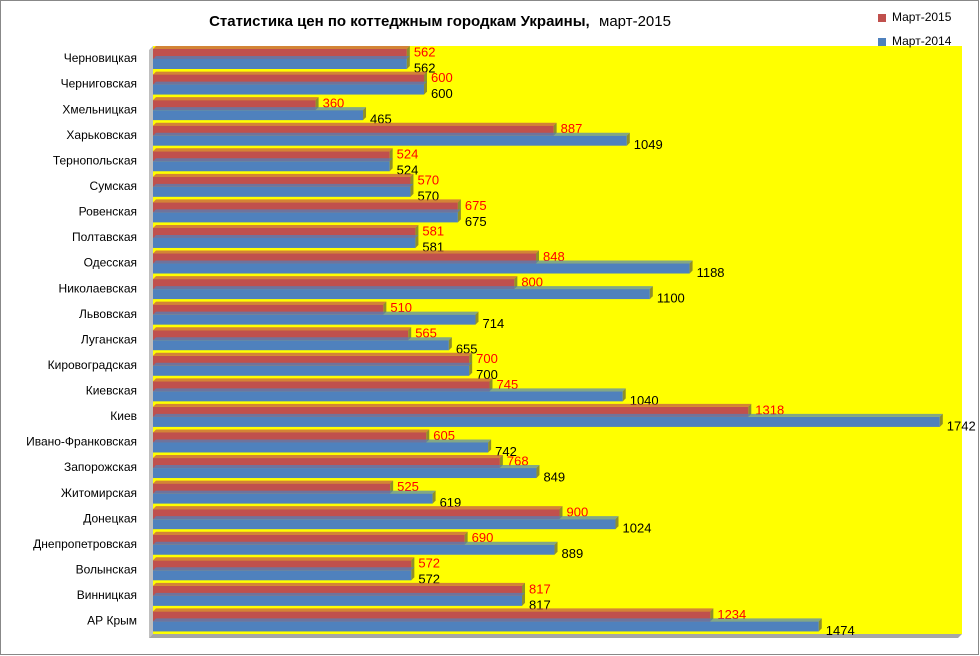 The image size is (980, 656). I want to click on subtitle: март-2015, so click(635, 21).